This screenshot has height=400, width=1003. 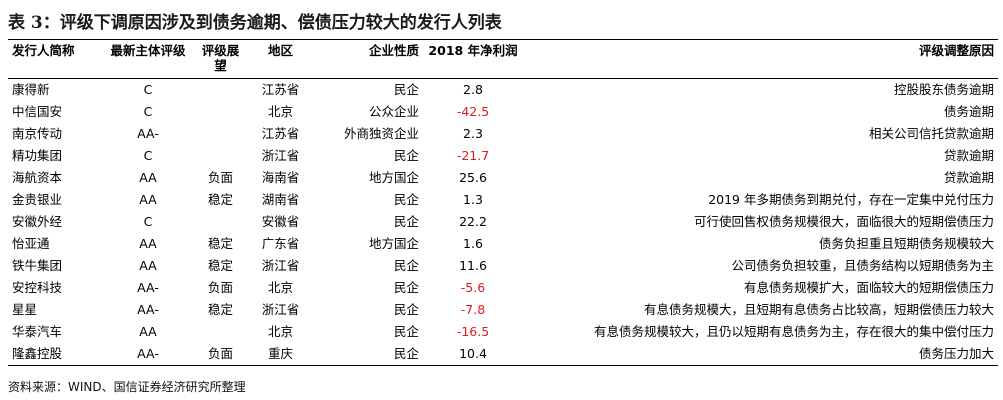 What do you see at coordinates (473, 133) in the screenshot?
I see `cell-net-profit: 2.3` at bounding box center [473, 133].